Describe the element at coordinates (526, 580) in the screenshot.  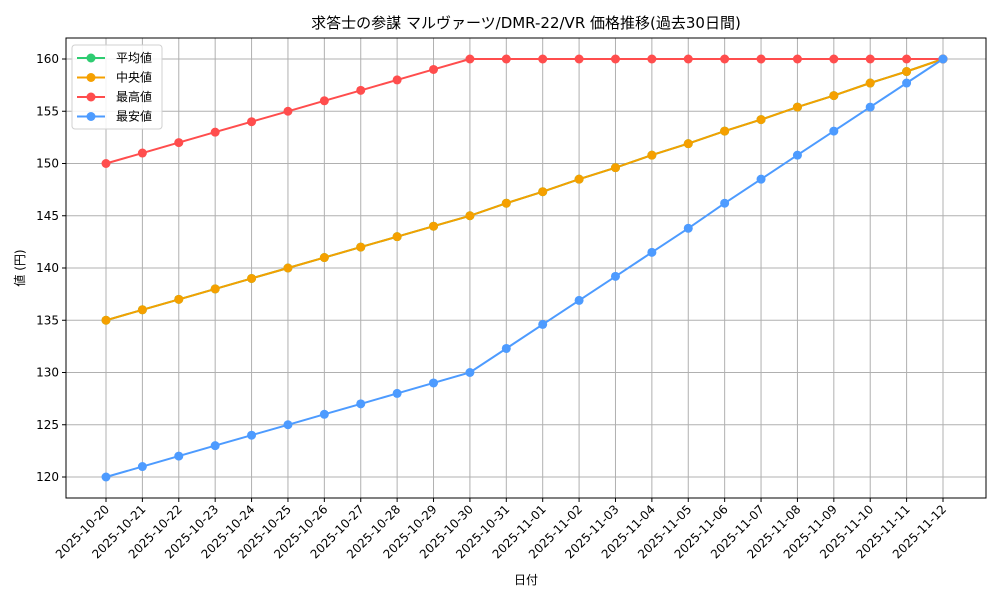
I see `x-axis-label: 日付` at that location.